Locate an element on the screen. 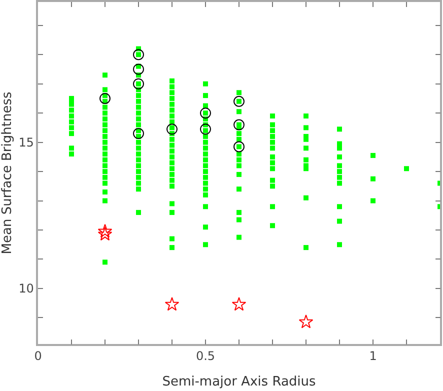  y-axis-title: Mean Surface Brightness is located at coordinates (7, 173).